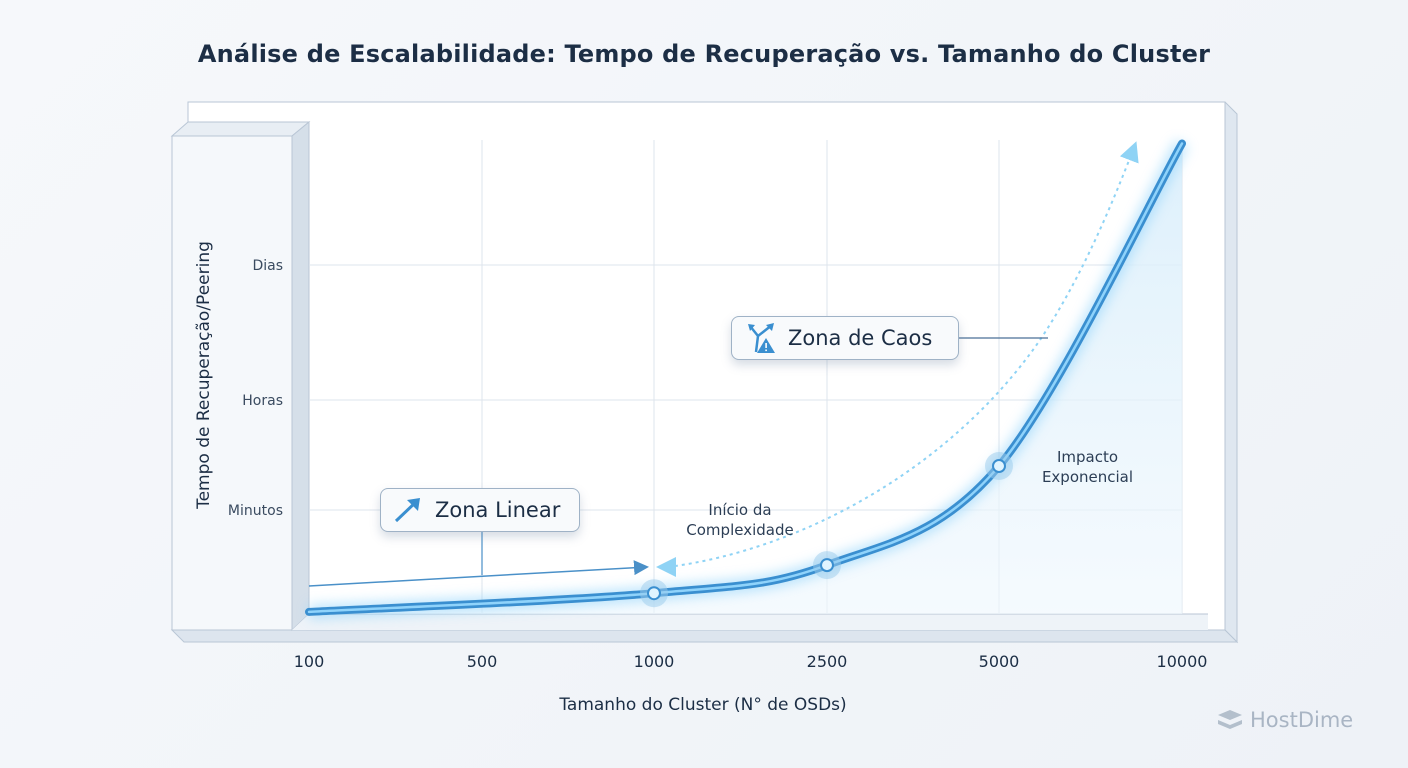 The height and width of the screenshot is (768, 1408). I want to click on inicio-line-2: Complexidade, so click(740, 530).